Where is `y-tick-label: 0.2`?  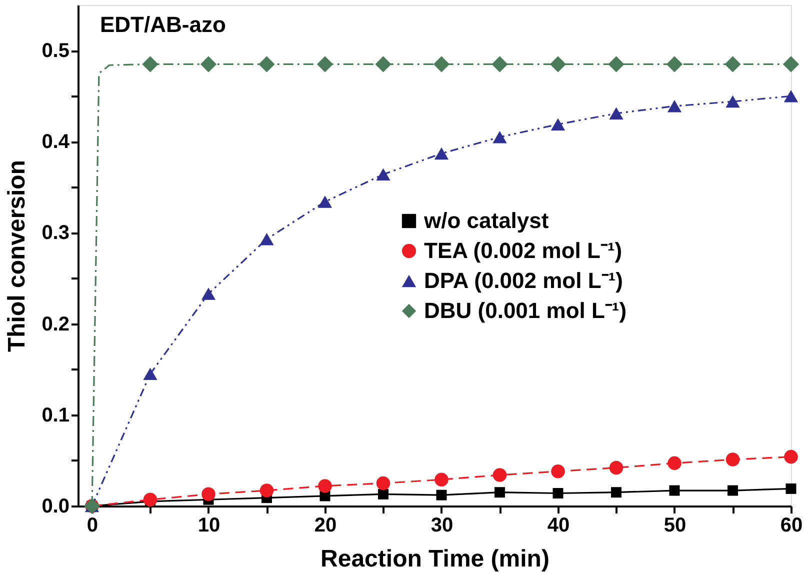
y-tick-label: 0.2 is located at coordinates (56, 324).